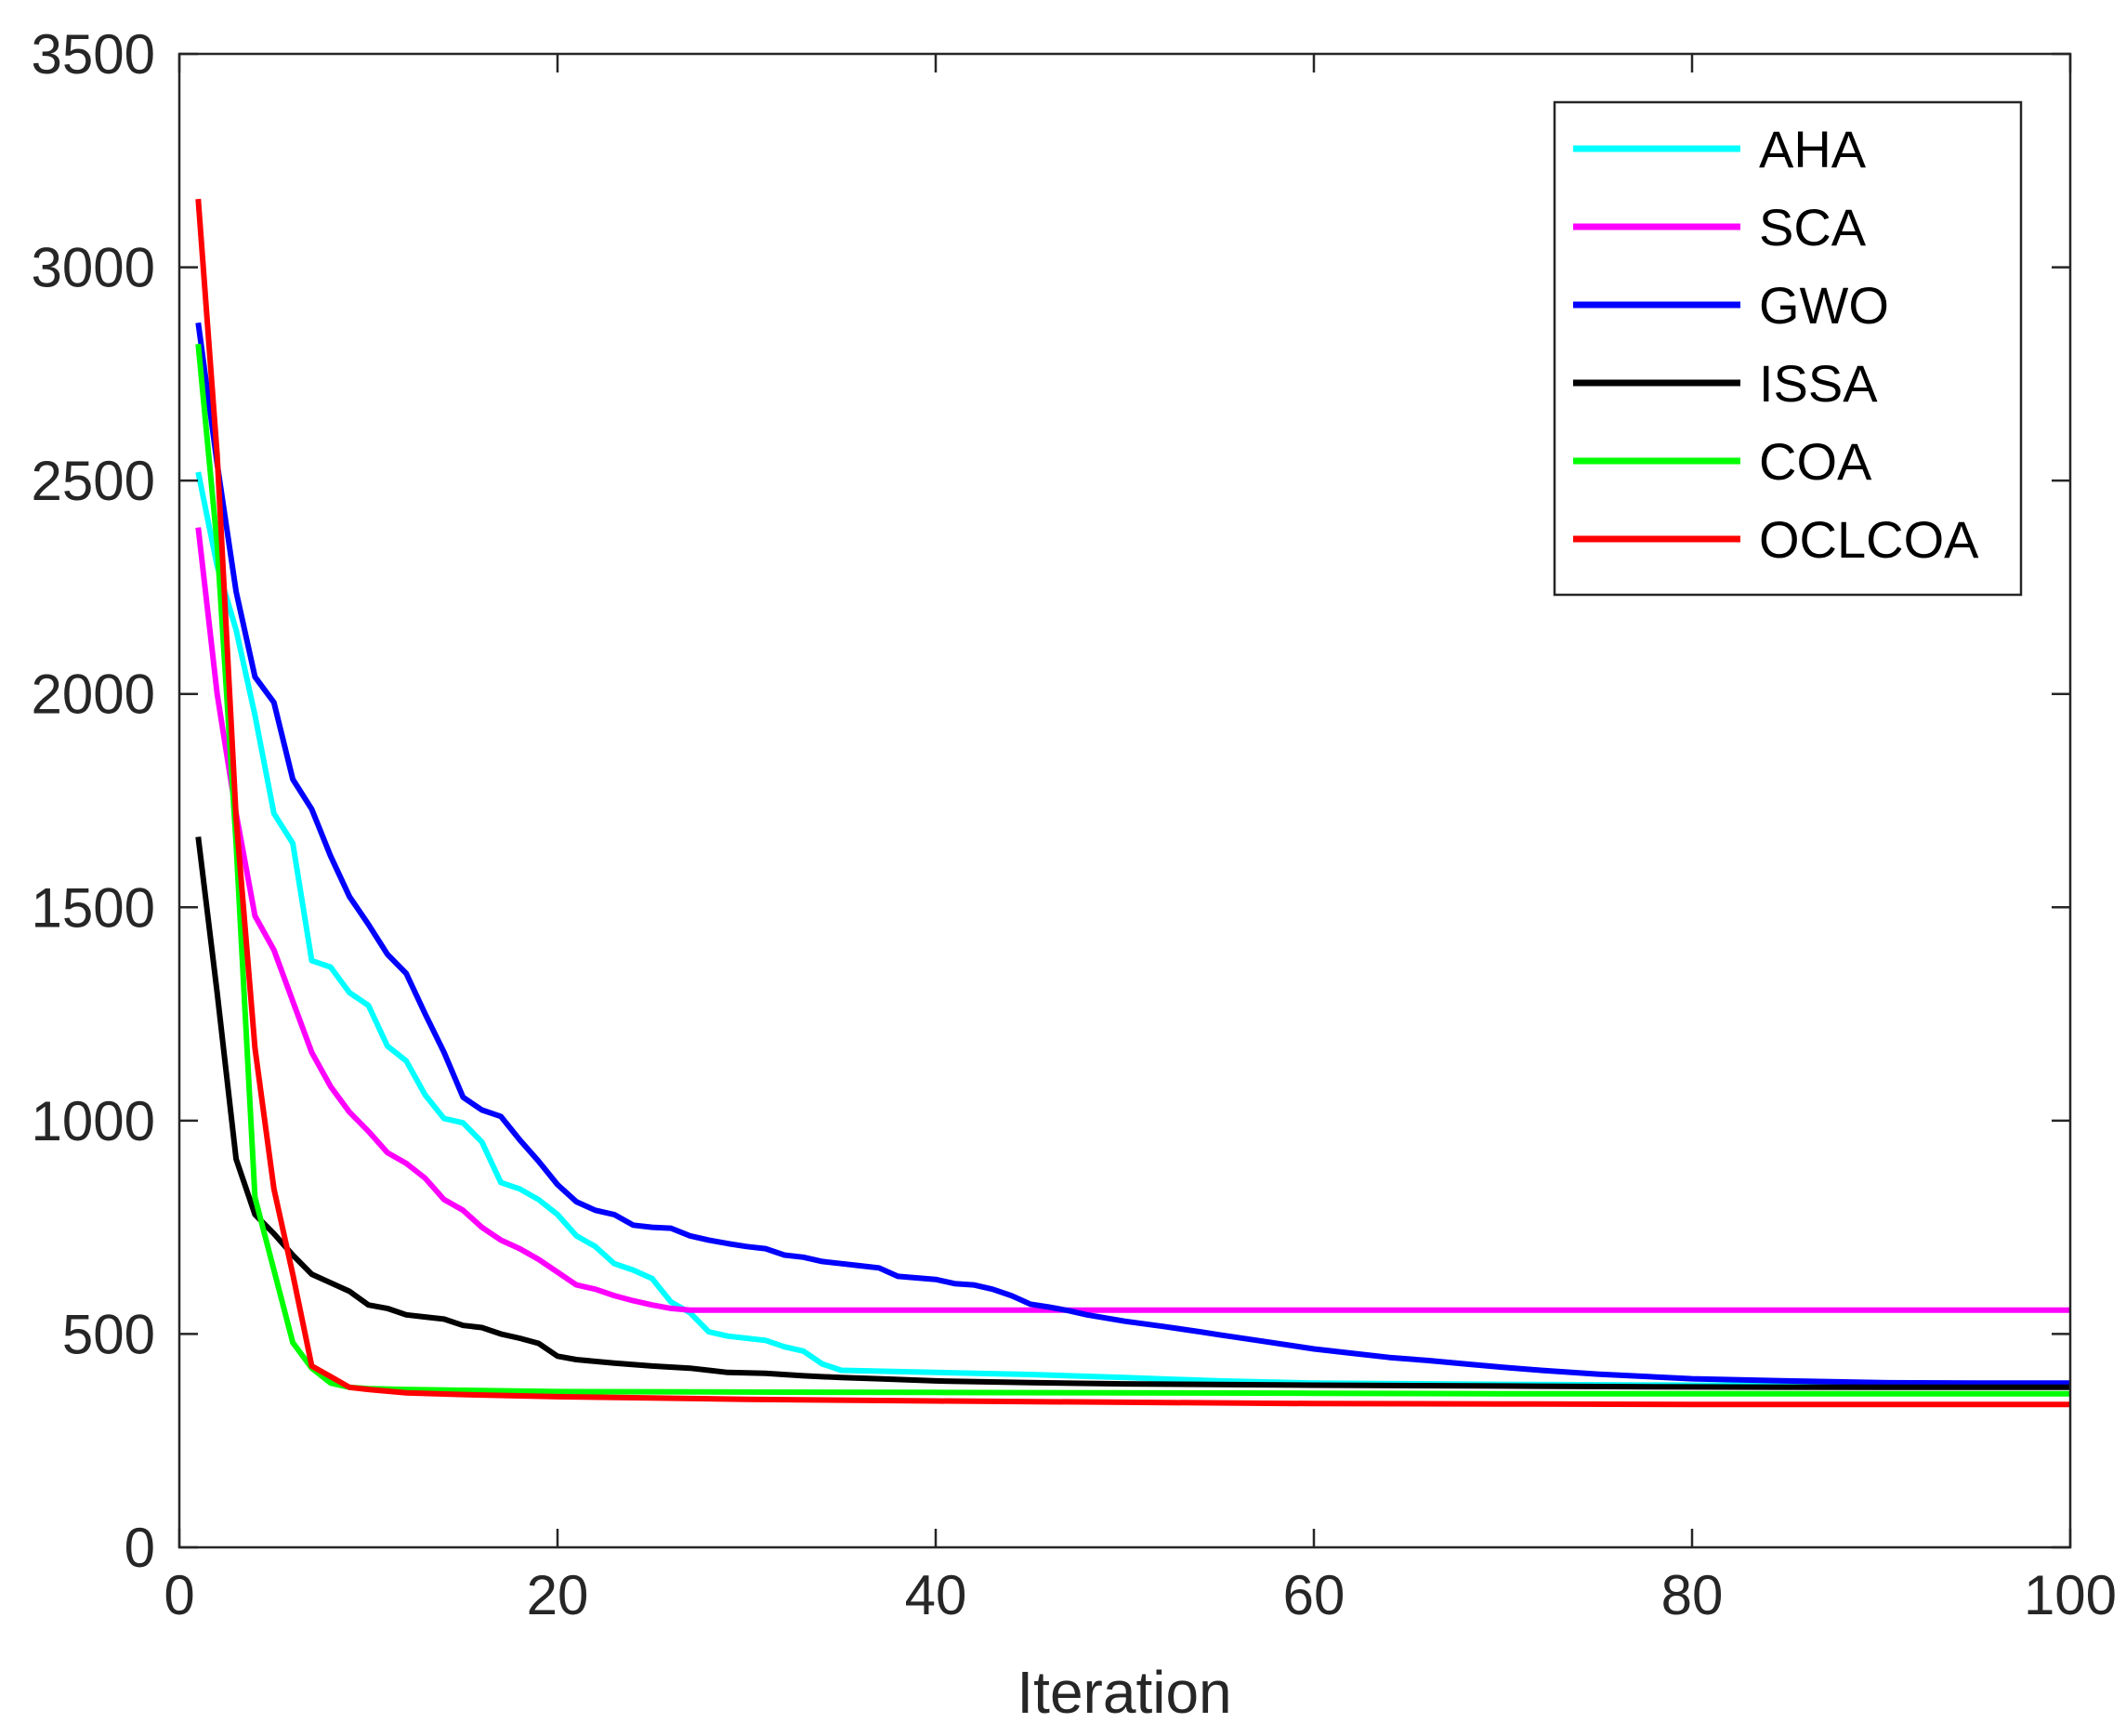 This screenshot has width=2126, height=1736. Describe the element at coordinates (1124, 1692) in the screenshot. I see `x-axis-title: Iteration` at that location.